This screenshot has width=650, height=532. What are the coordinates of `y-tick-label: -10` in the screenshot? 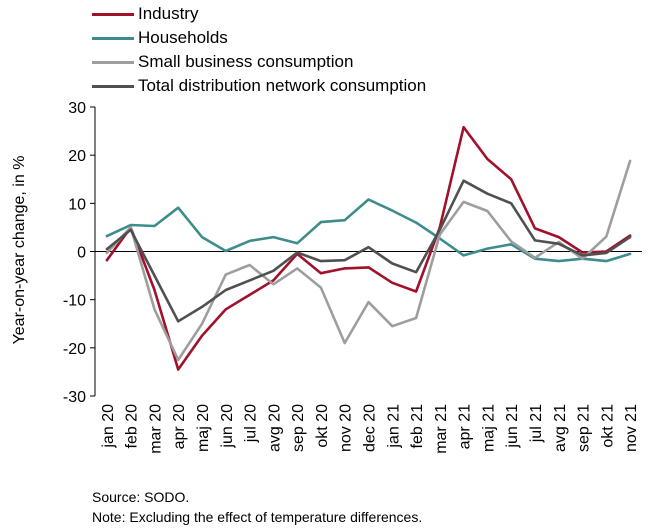 It's located at (74, 301).